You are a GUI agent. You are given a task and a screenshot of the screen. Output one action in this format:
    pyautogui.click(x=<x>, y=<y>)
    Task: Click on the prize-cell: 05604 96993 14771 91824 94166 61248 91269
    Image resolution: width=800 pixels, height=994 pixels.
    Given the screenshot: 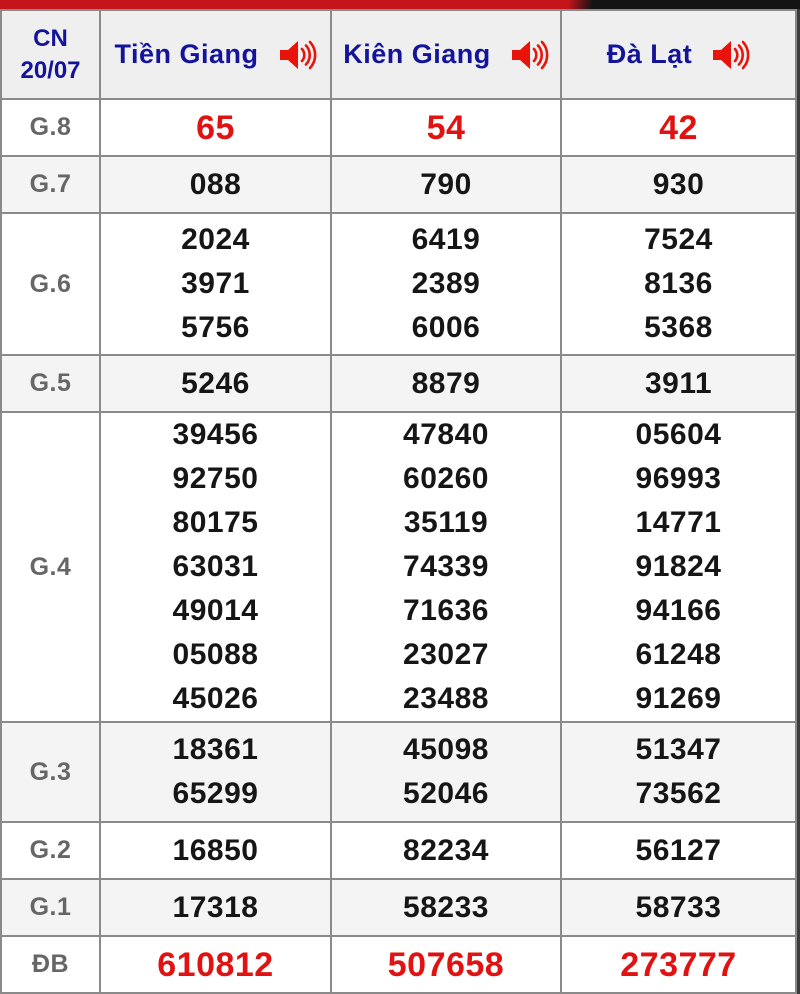 What is the action you would take?
    pyautogui.click(x=678, y=567)
    